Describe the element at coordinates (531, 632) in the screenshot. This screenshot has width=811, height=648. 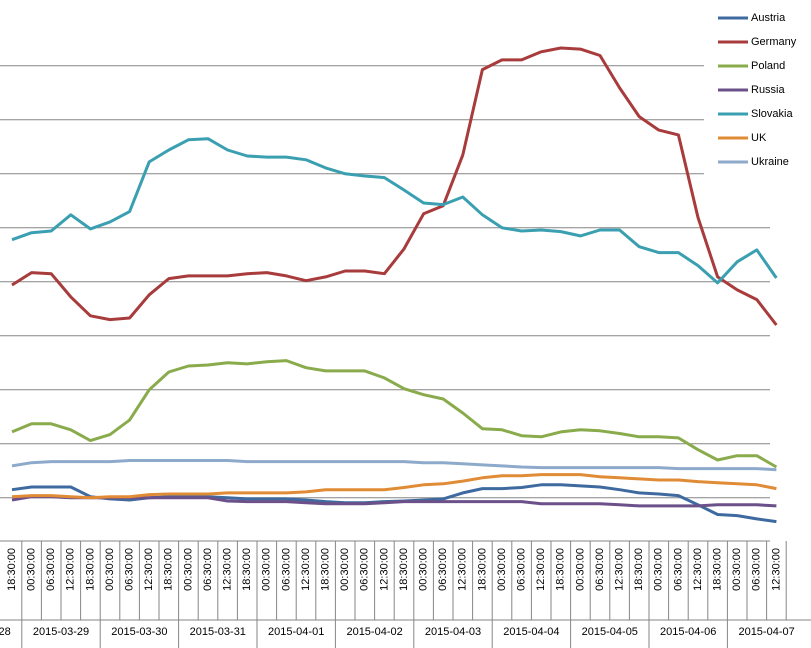
I see `date-label: 2015-04-04` at that location.